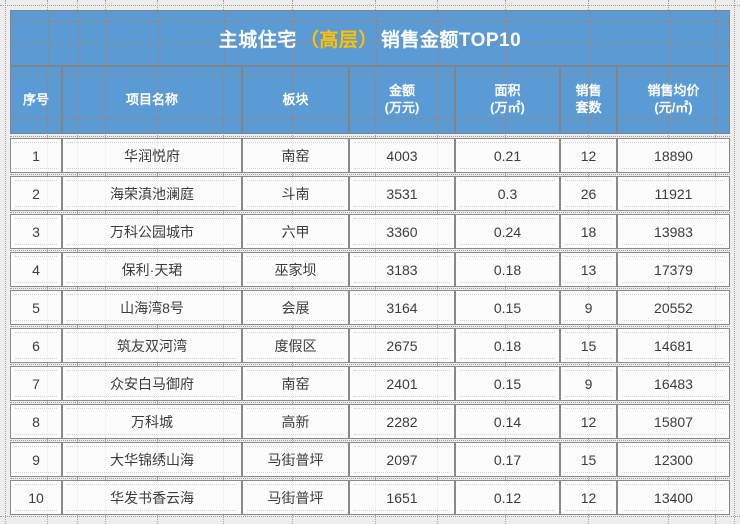 This screenshot has height=524, width=740. Describe the element at coordinates (451, 40) in the screenshot. I see `title-suffix: 销售金额TOP10` at that location.